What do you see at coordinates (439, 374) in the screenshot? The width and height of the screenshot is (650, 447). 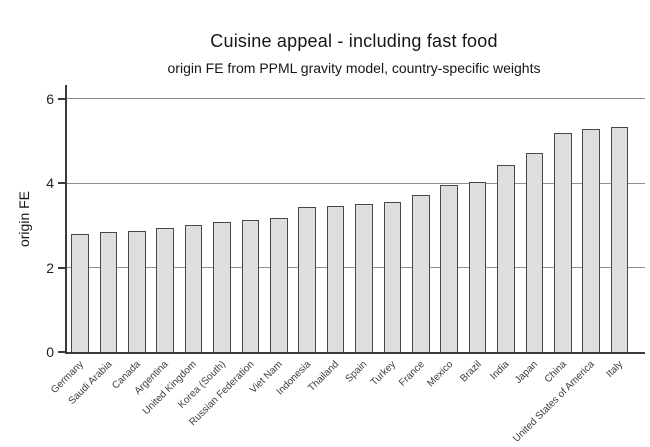 I see `x-tick-label: Mexico` at bounding box center [439, 374].